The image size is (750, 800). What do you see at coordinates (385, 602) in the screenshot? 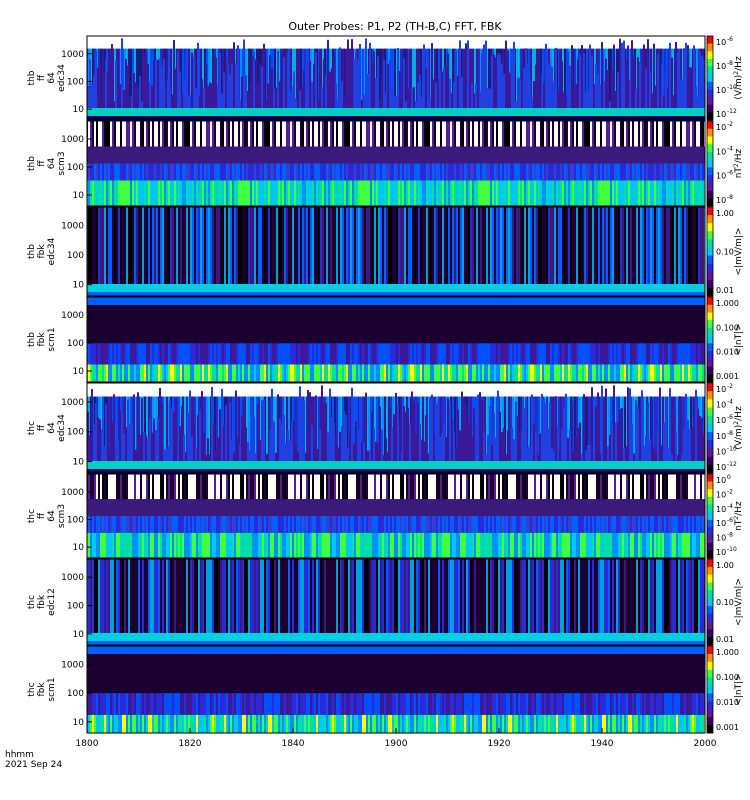
I see `panel-thc-fbk-edc12: 1000 100 10 thc fbk edc12 1.00 0.10 0.01<|mV/m|>` at bounding box center [385, 602].